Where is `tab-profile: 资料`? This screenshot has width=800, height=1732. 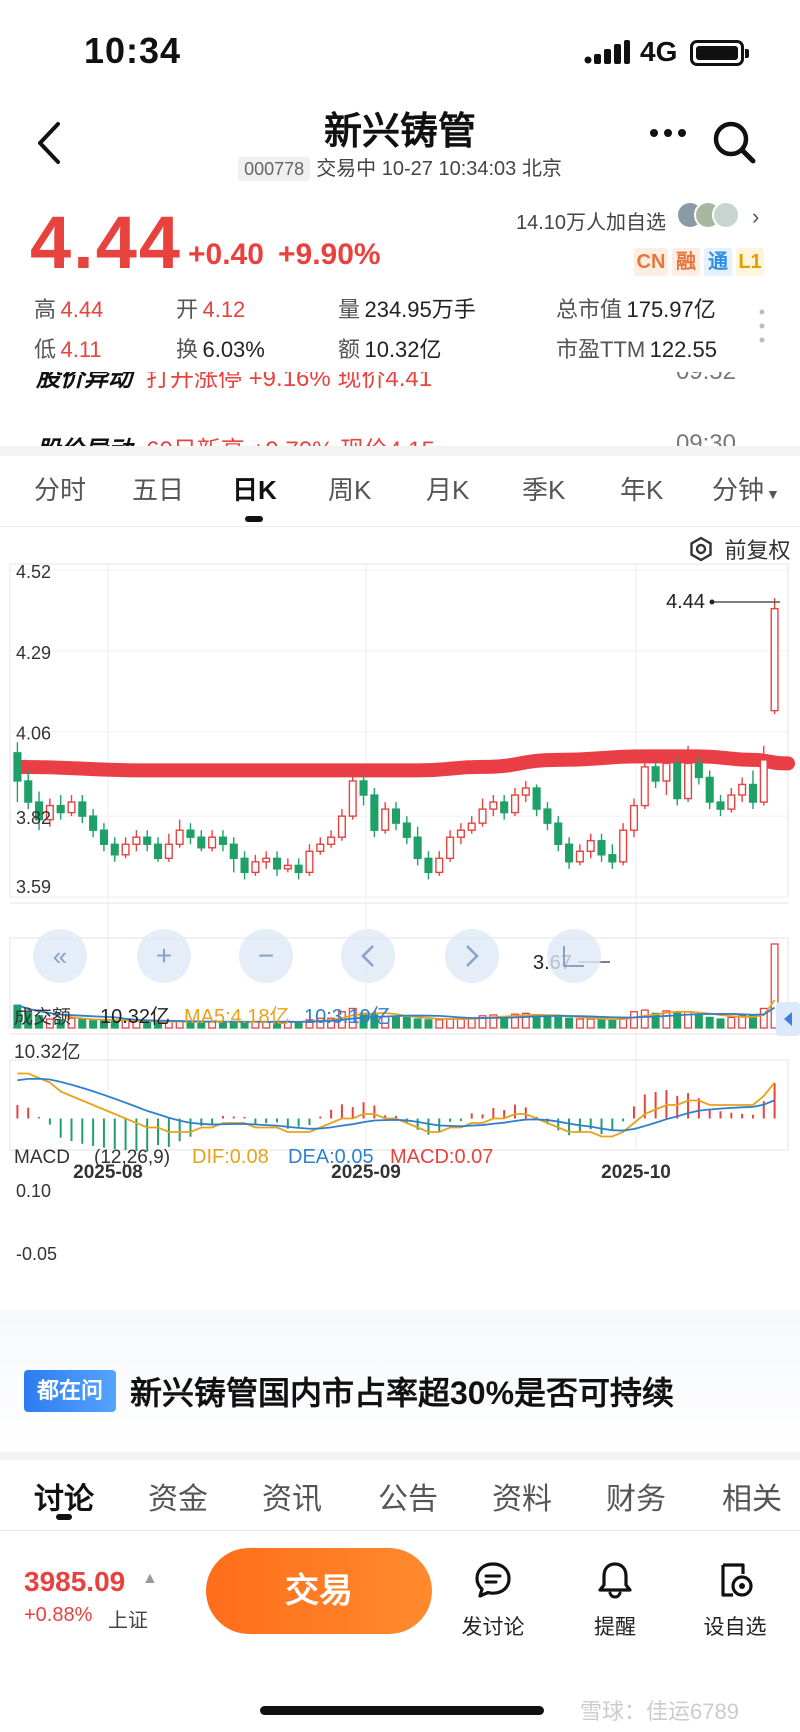
tab-profile: 资料 is located at coordinates (522, 1499).